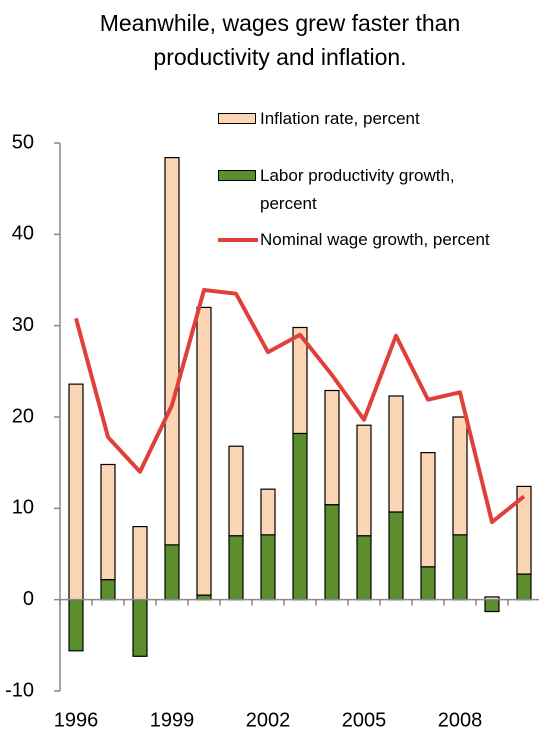 The width and height of the screenshot is (539, 738). I want to click on x-tick-label: 2008, so click(460, 720).